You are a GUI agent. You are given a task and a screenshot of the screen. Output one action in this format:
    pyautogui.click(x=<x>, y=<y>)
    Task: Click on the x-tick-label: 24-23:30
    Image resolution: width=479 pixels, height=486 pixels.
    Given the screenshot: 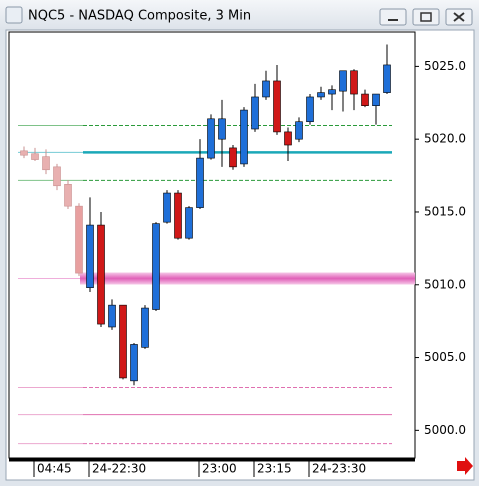 What is the action you would take?
    pyautogui.click(x=339, y=469)
    